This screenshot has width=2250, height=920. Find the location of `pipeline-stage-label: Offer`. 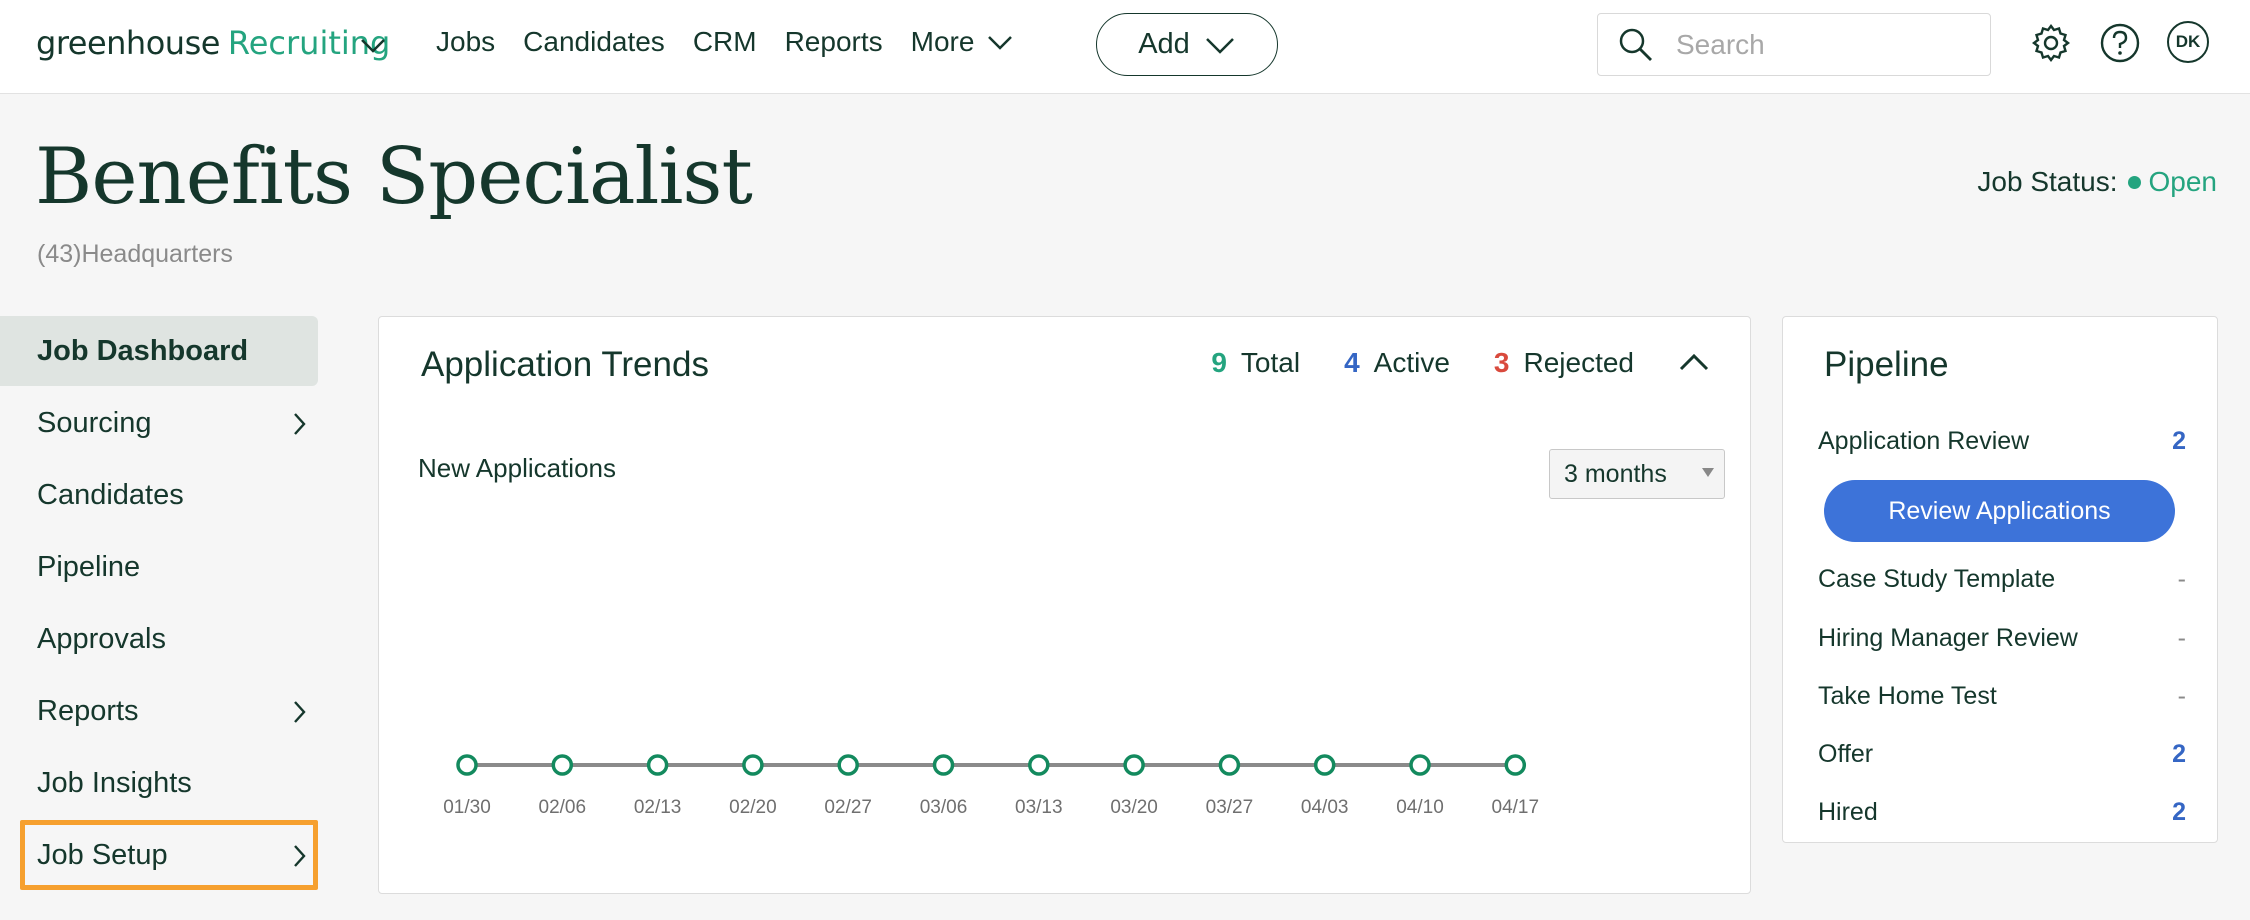

pipeline-stage-label: Offer is located at coordinates (1846, 754).